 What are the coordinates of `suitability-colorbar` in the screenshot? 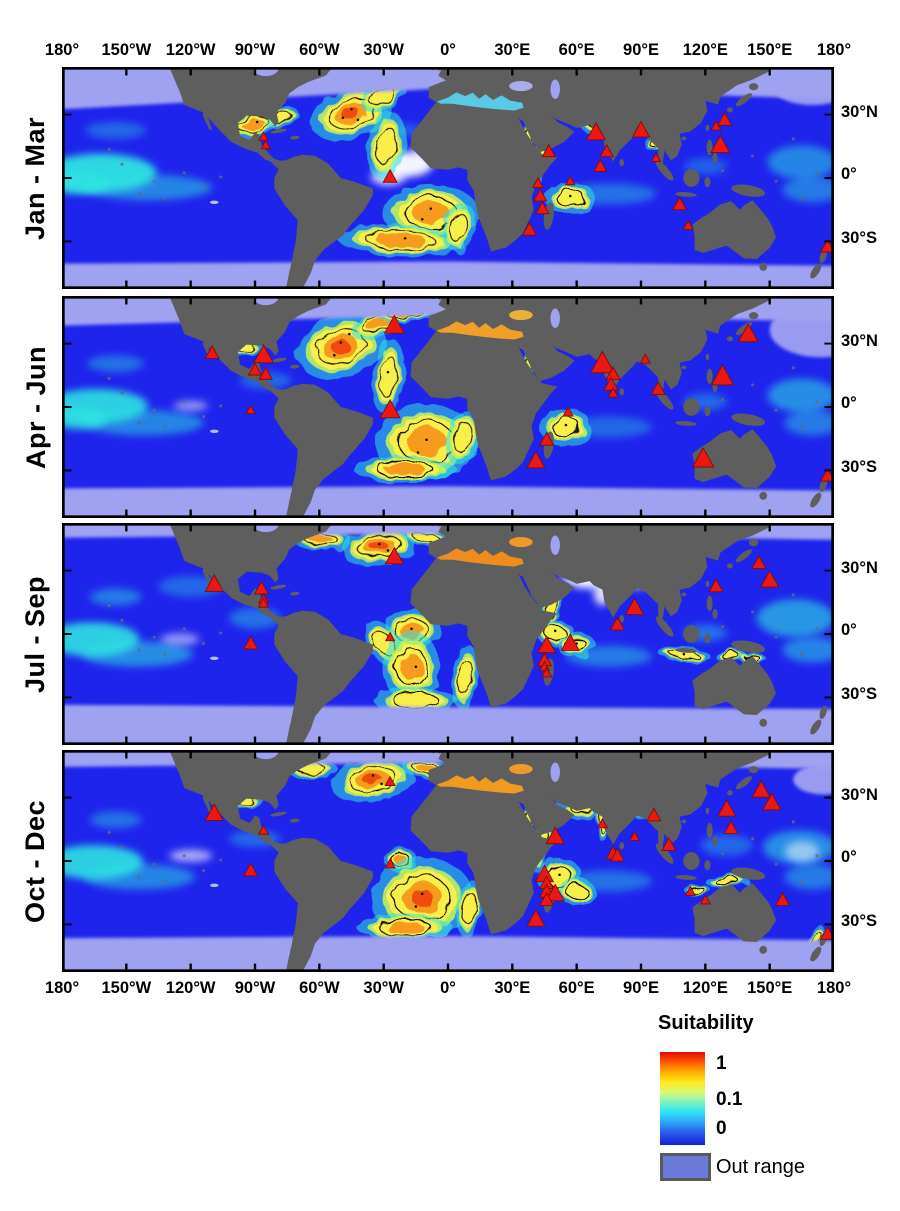 It's located at (682, 1098).